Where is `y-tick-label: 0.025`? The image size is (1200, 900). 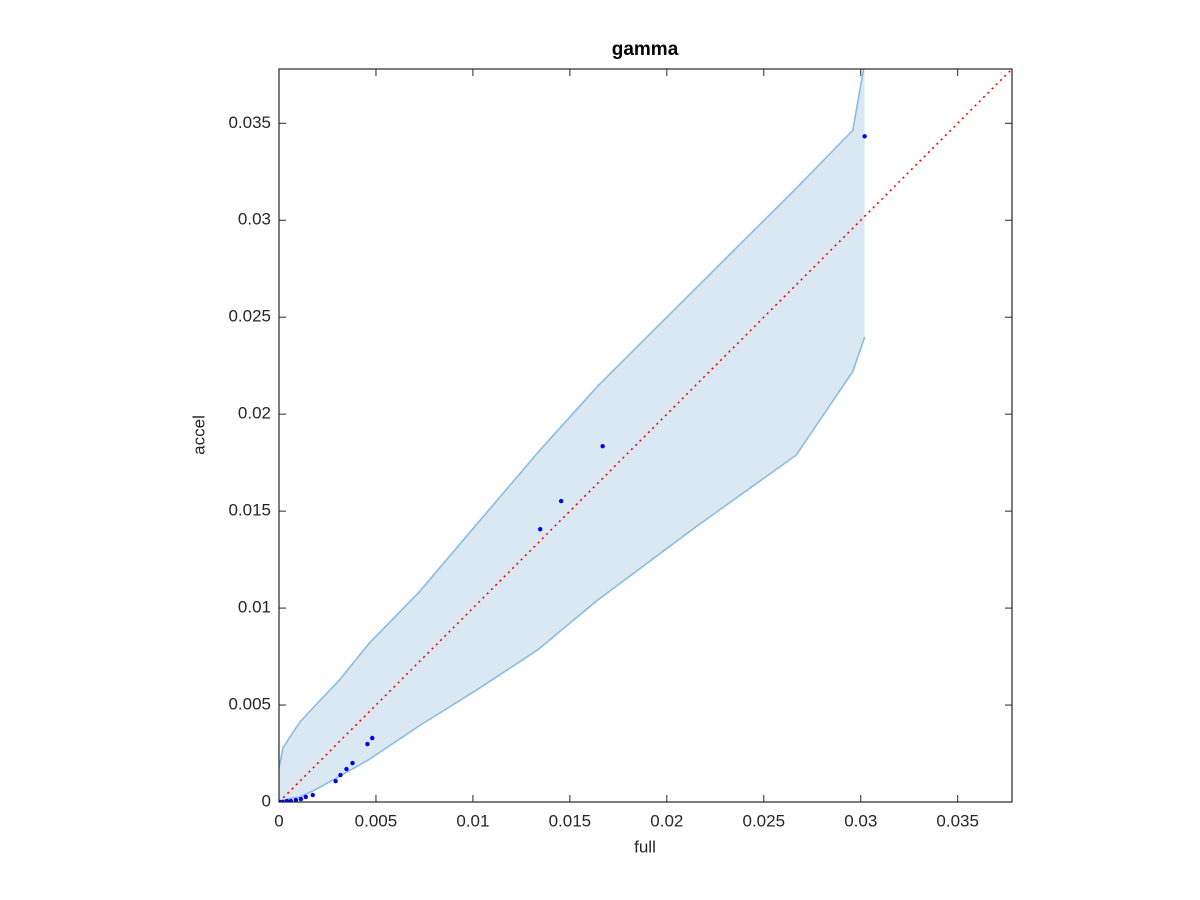
y-tick-label: 0.025 is located at coordinates (249, 316).